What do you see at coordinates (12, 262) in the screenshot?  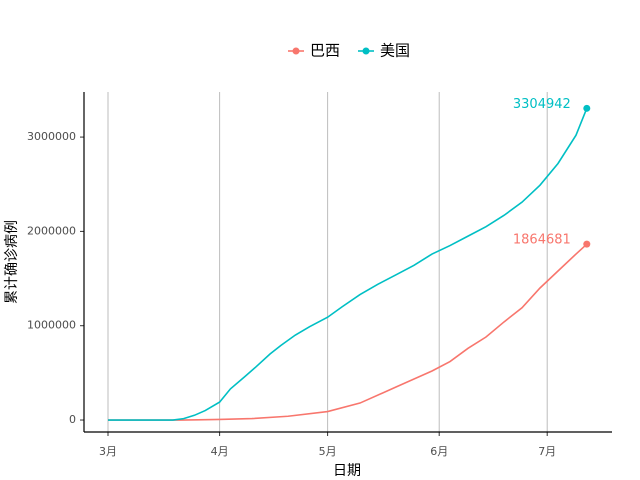 I see `y-axis-title: 累计确诊病例` at bounding box center [12, 262].